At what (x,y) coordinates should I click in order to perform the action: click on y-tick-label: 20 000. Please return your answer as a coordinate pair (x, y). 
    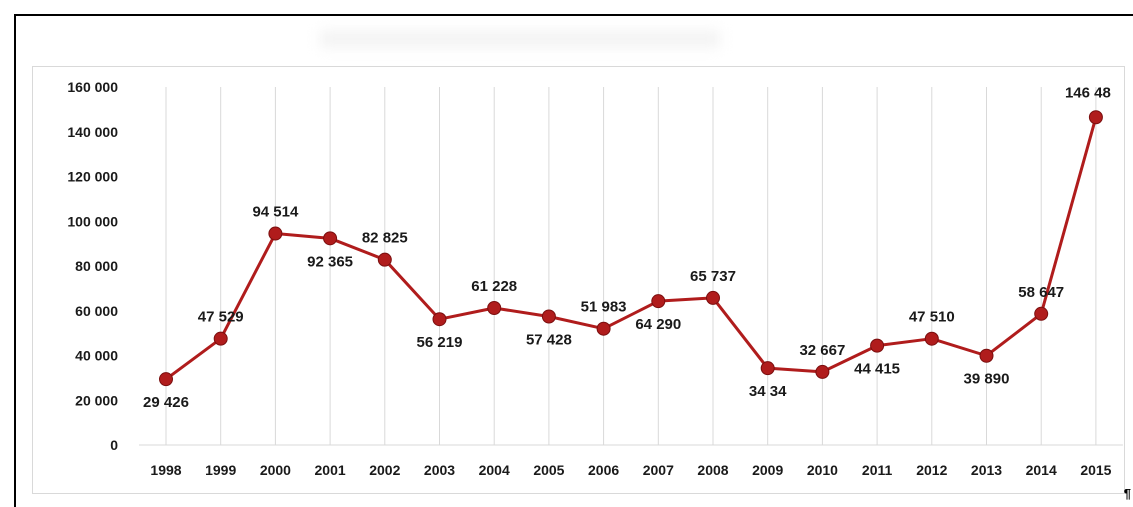
    Looking at the image, I should click on (96, 400).